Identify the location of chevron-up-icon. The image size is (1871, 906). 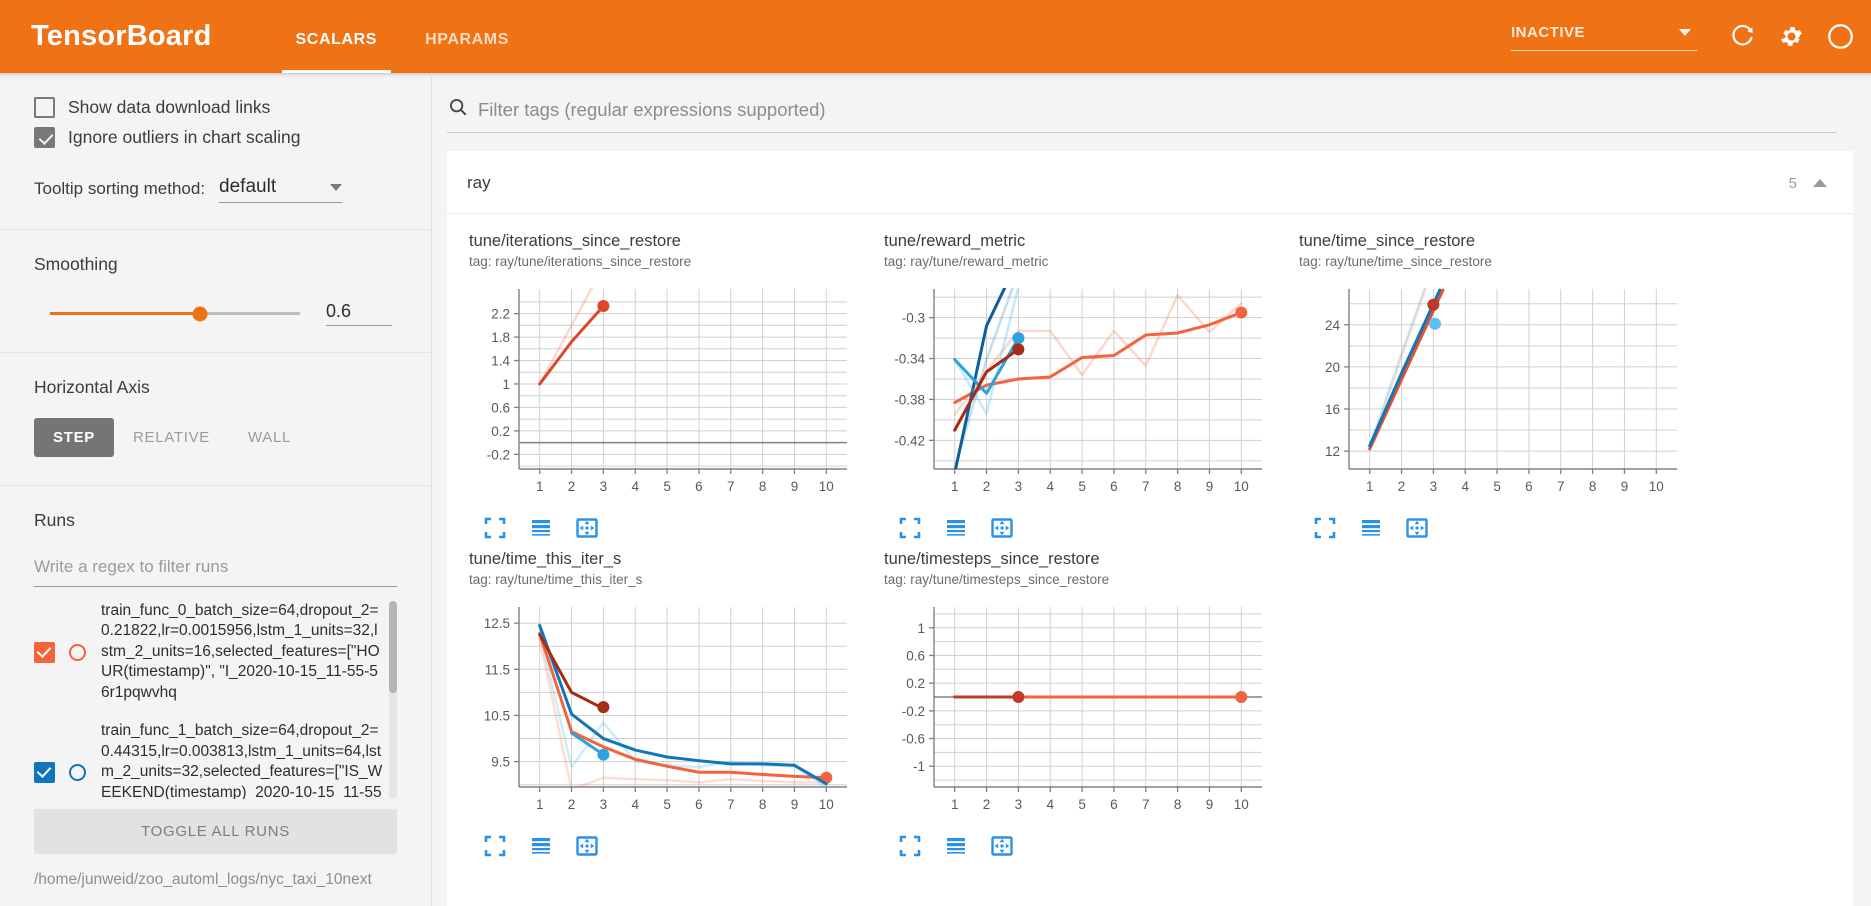
(1820, 183).